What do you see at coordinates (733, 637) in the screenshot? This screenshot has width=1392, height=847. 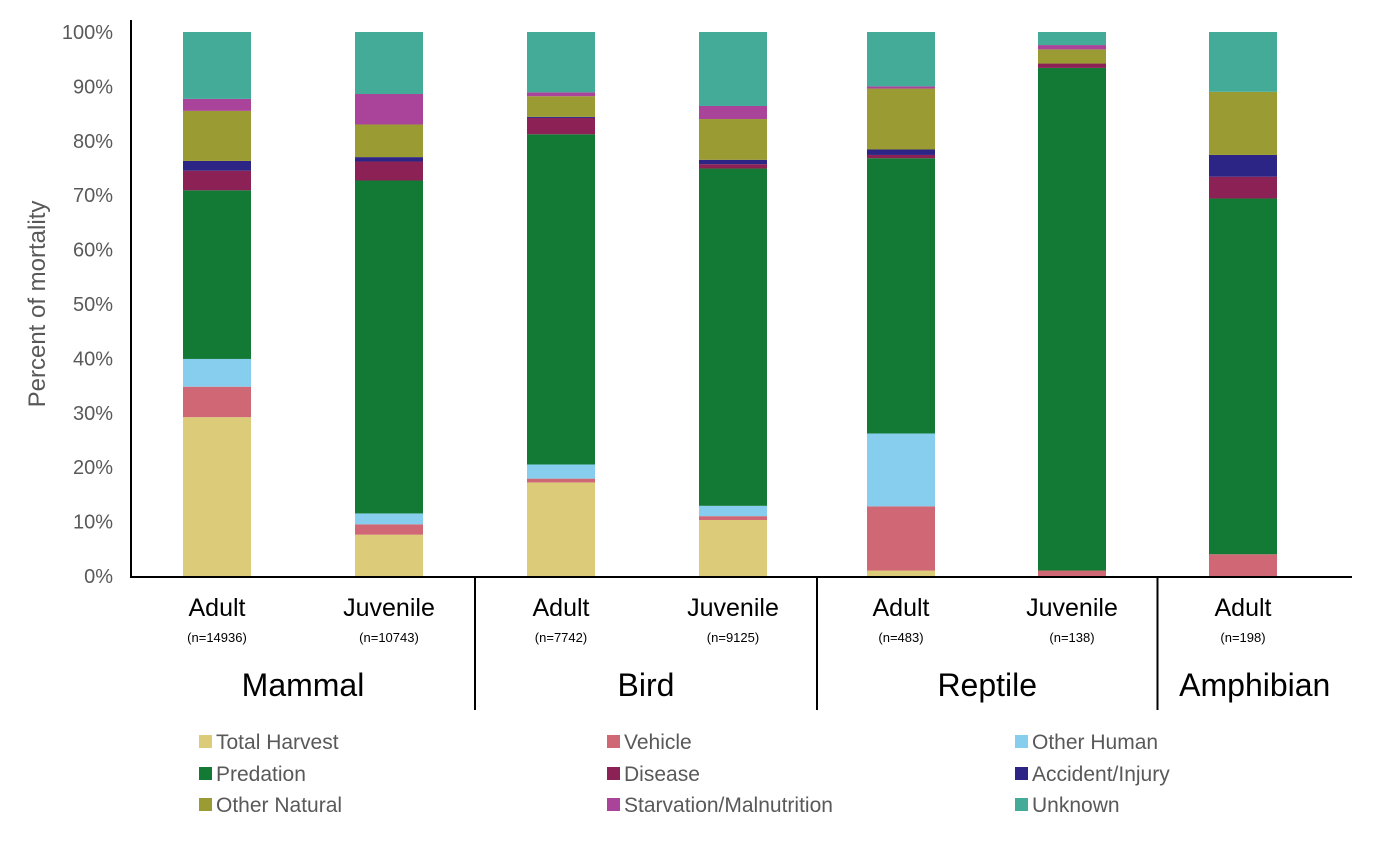 I see `sample-size-label: (n=9125)` at bounding box center [733, 637].